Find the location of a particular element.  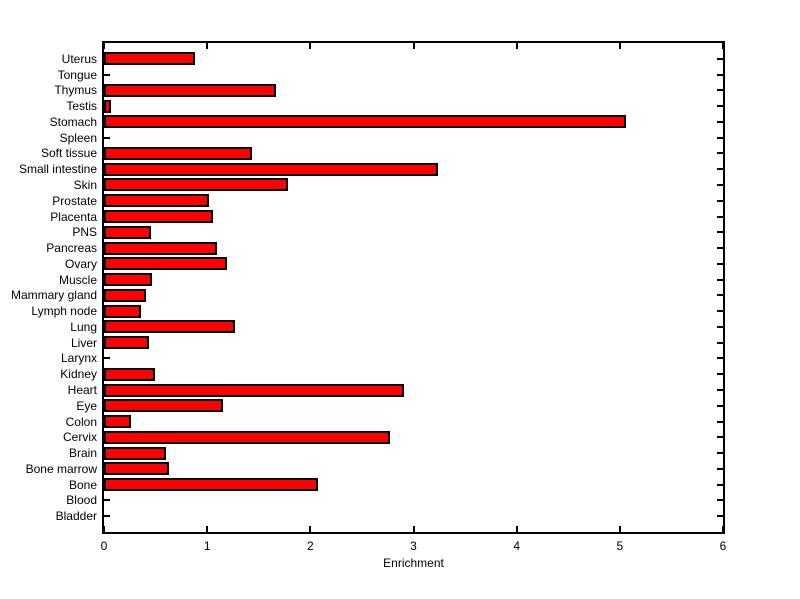

bar-kidney is located at coordinates (129, 374).